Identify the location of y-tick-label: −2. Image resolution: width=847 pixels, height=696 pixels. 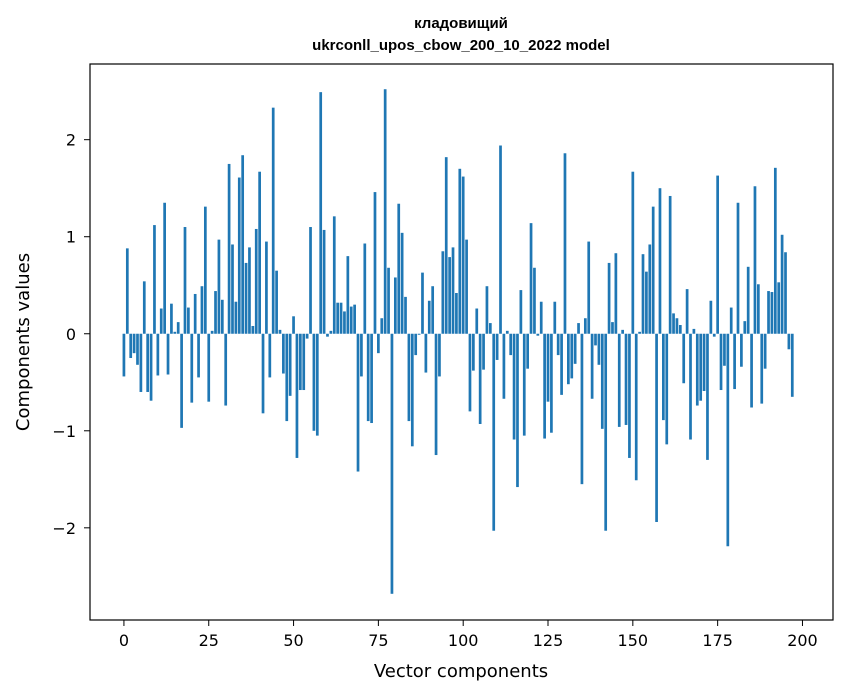
(64, 528).